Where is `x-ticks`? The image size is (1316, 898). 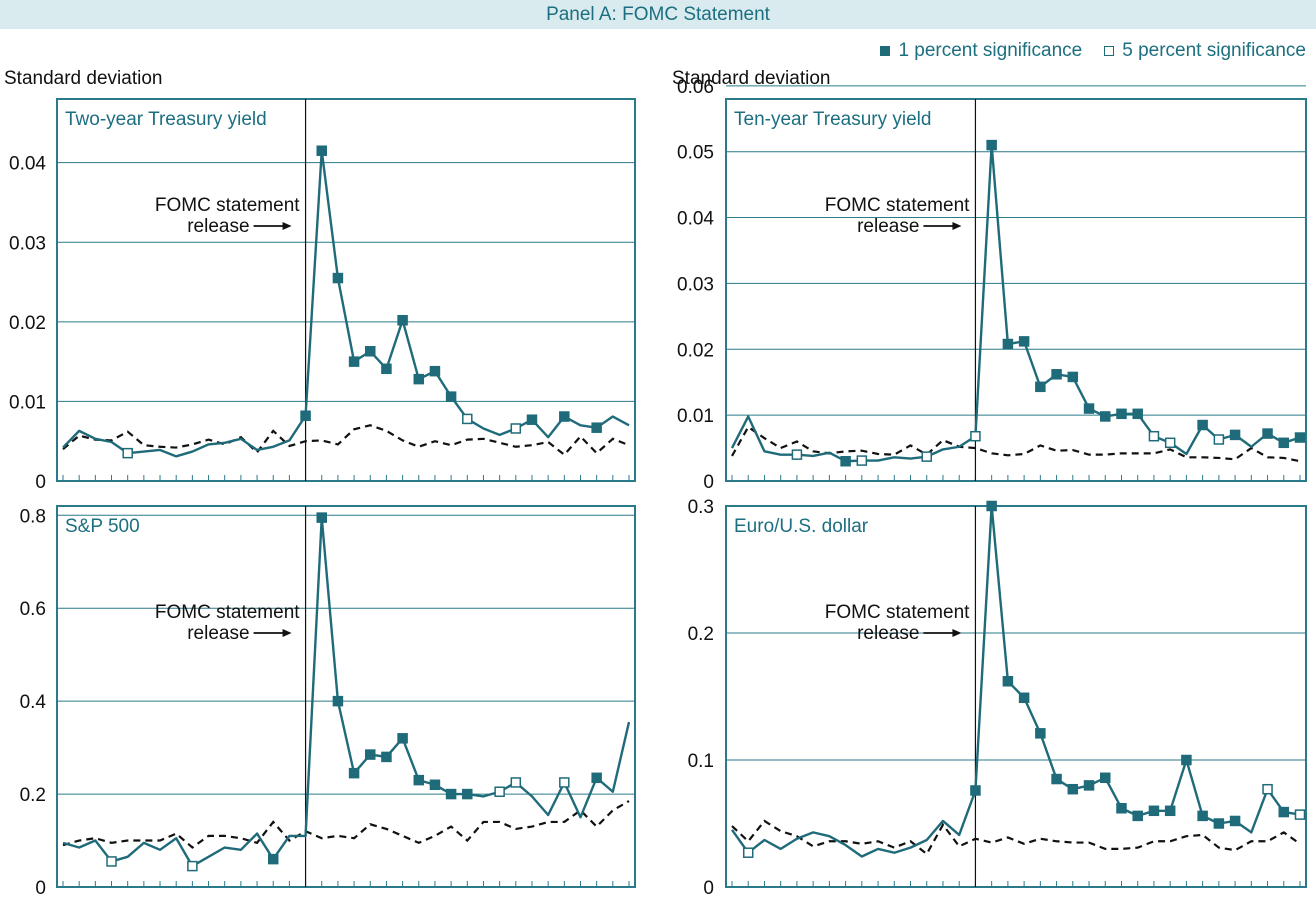
x-ticks is located at coordinates (346, 478).